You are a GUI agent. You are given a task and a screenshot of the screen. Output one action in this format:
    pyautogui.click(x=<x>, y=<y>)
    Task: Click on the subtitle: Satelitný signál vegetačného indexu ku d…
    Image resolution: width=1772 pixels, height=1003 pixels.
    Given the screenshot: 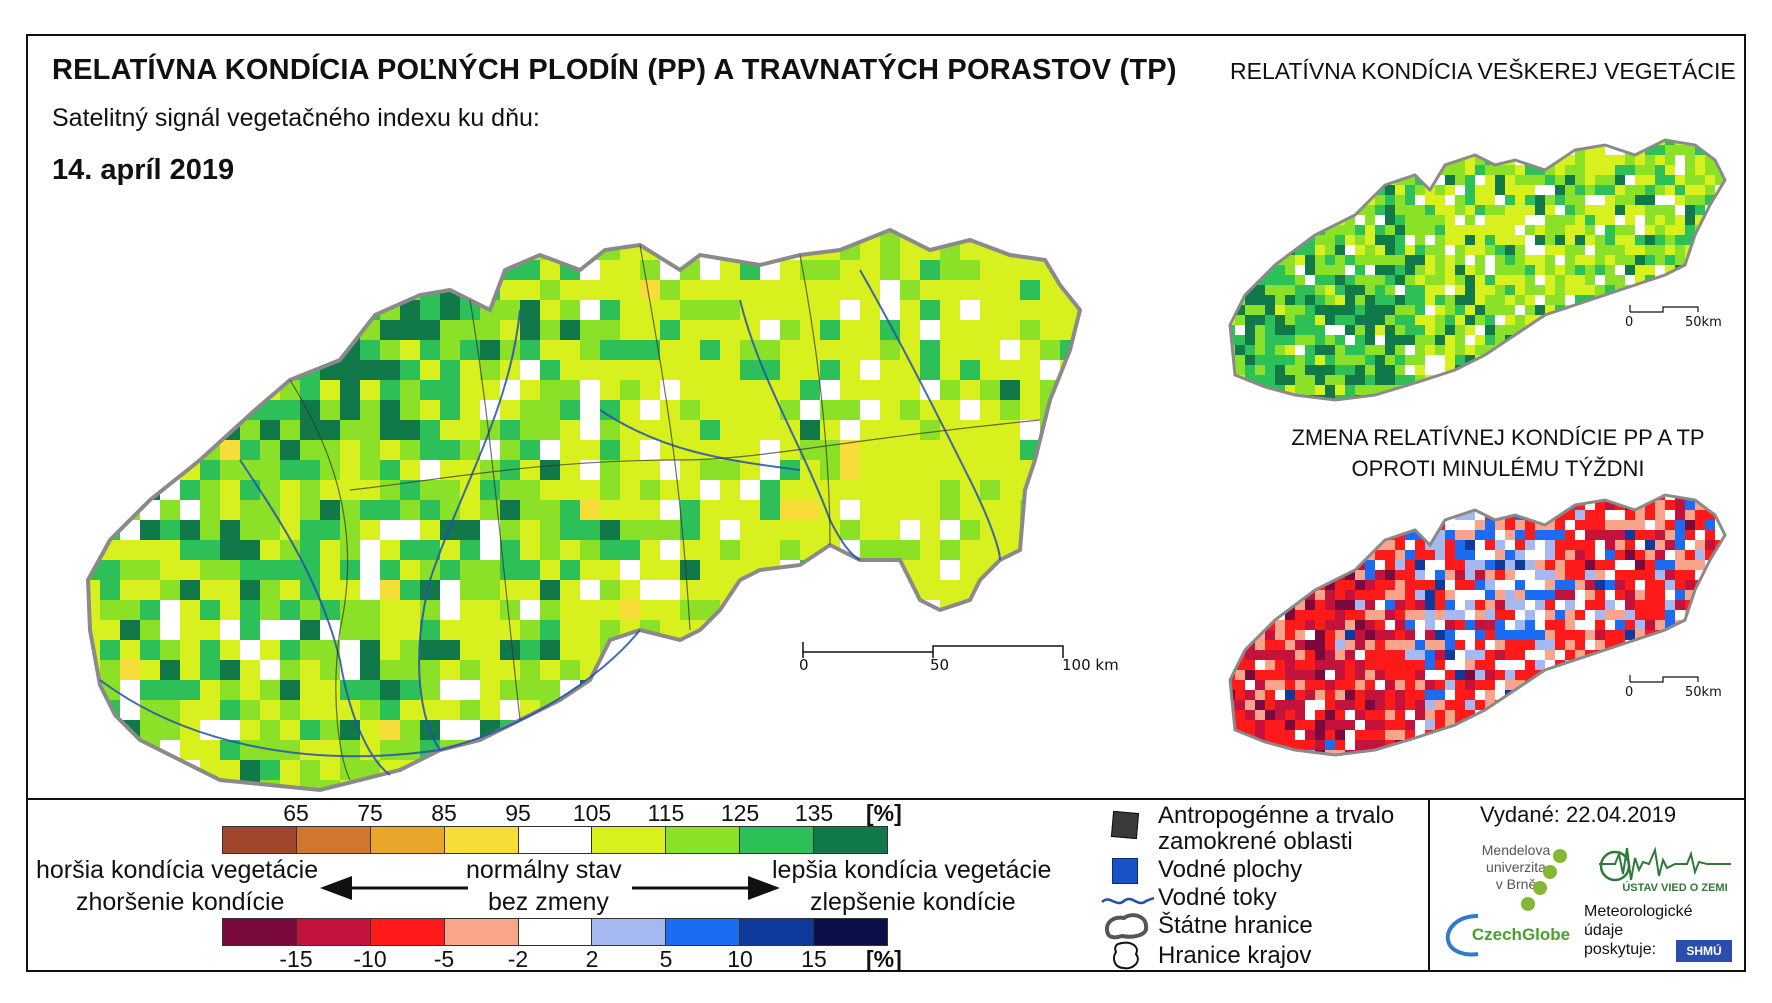 What is the action you would take?
    pyautogui.click(x=296, y=118)
    